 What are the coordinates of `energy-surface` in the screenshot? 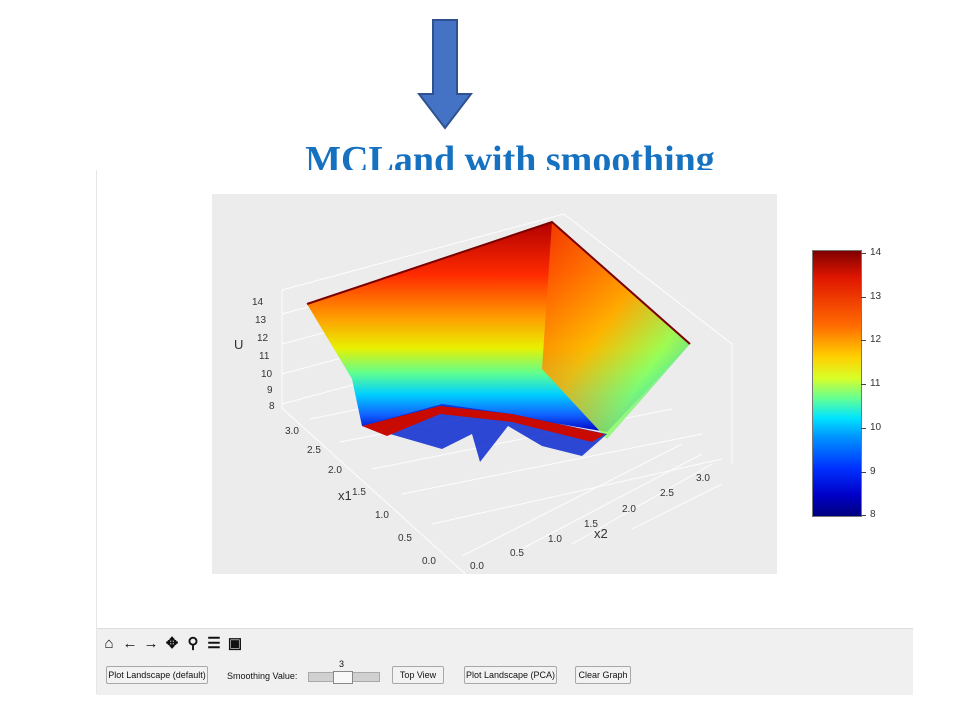 It's located at (498, 341).